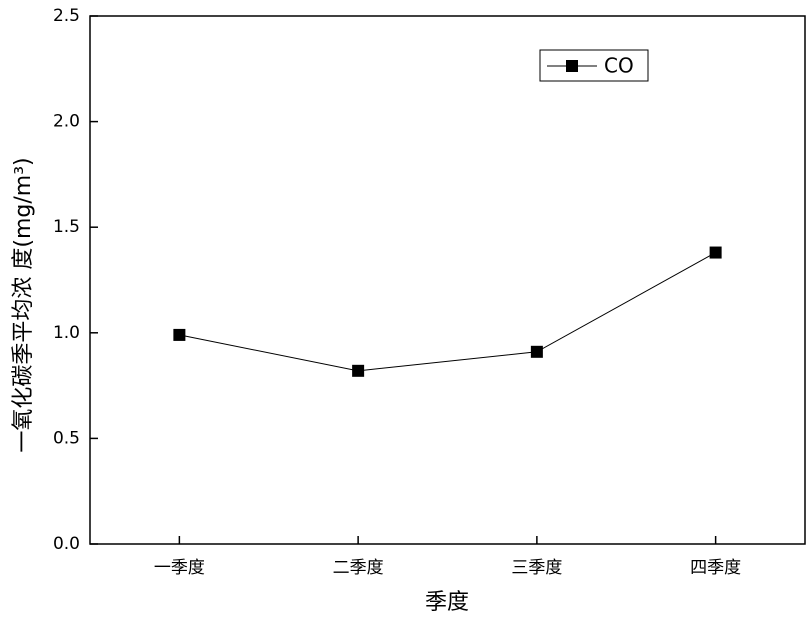 This screenshot has height=621, width=806. What do you see at coordinates (66, 544) in the screenshot?
I see `y-tick-label: 0.0` at bounding box center [66, 544].